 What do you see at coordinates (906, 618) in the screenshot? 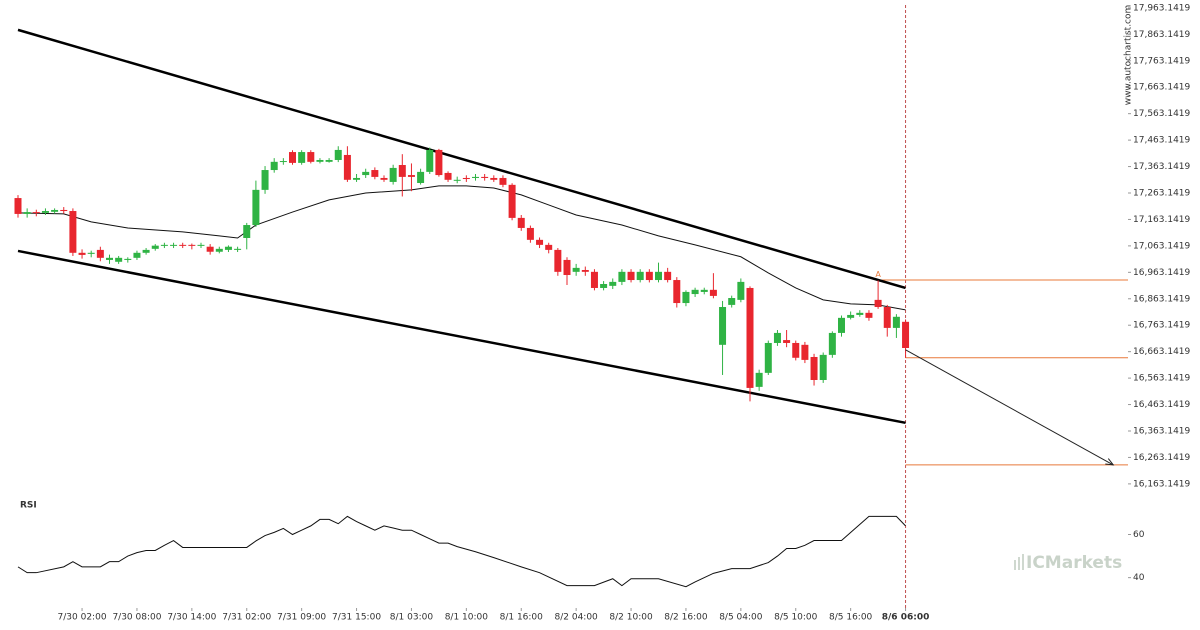
I see `x-tick-label: 8/6 06:00` at bounding box center [906, 618].